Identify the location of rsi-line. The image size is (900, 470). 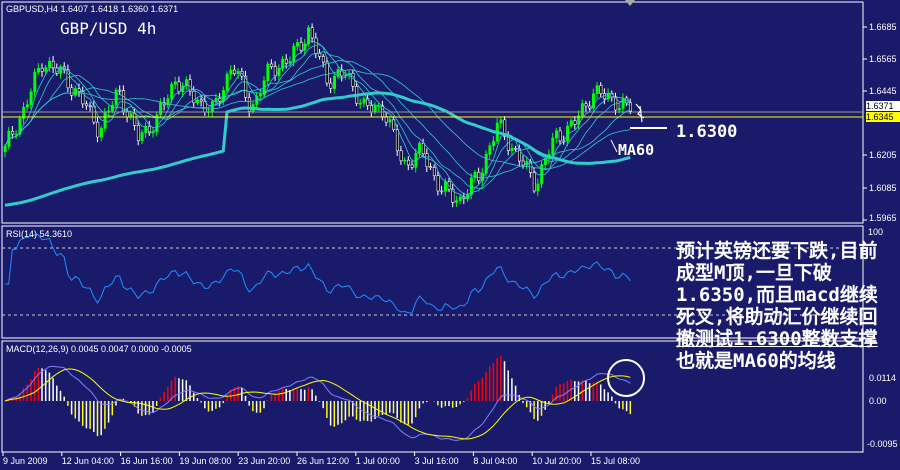
(318, 274).